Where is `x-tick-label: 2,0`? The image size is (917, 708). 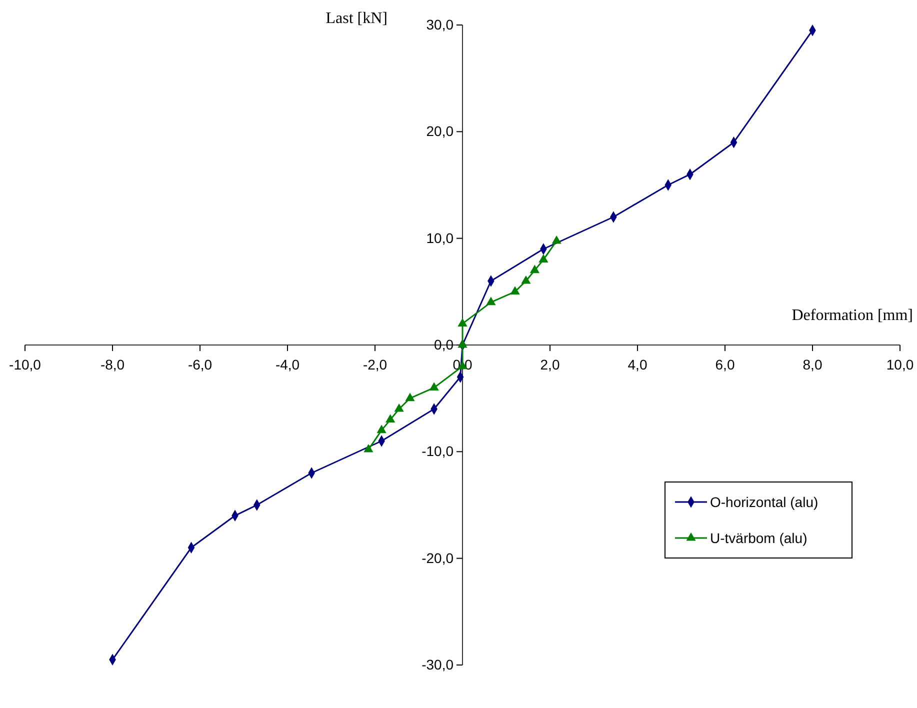
x-tick-label: 2,0 is located at coordinates (550, 364).